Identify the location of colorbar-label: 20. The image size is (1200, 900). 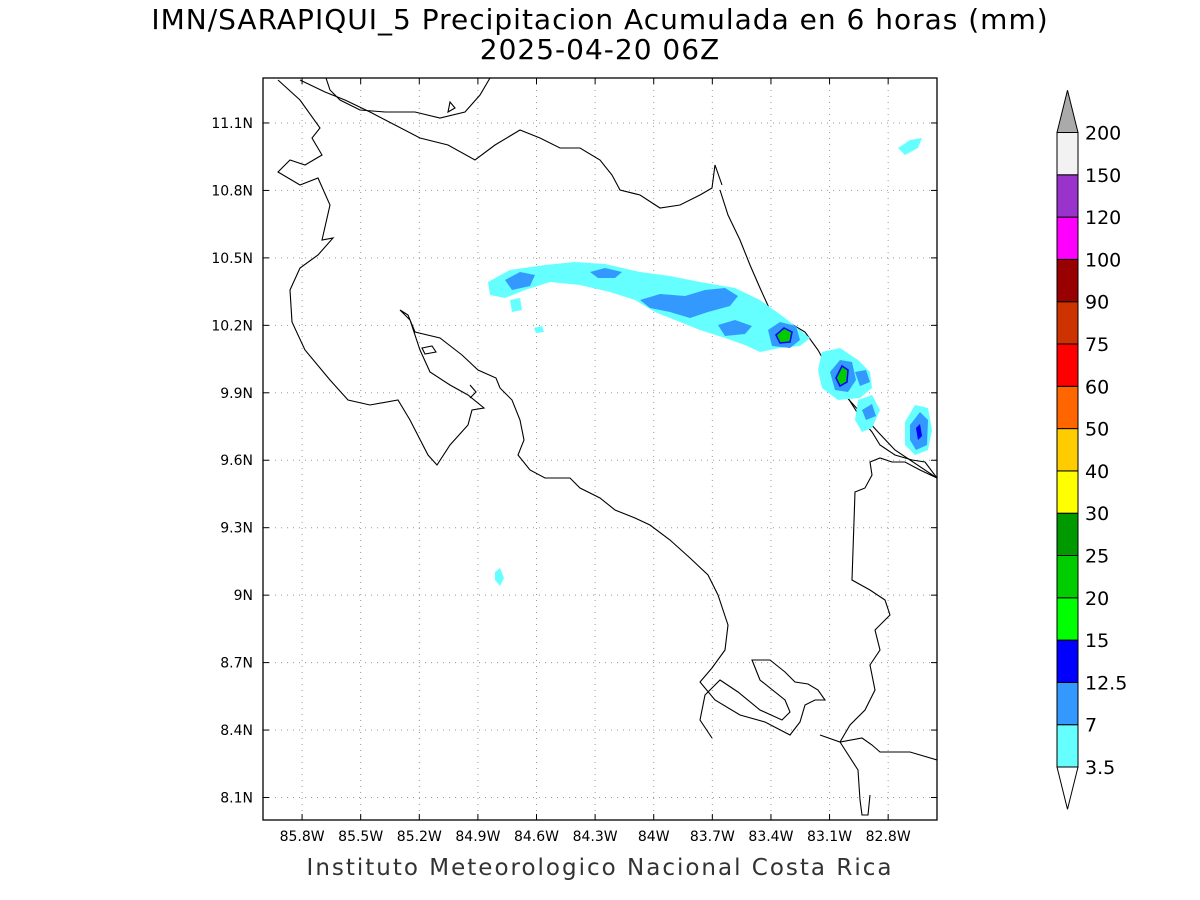
(1097, 599).